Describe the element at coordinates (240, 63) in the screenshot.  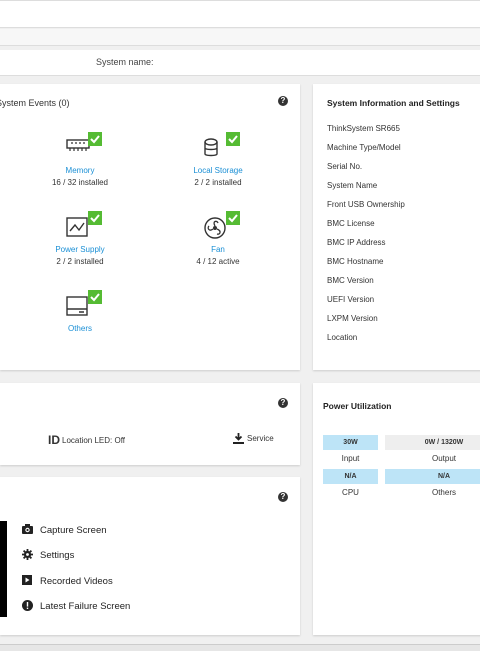
I see `system-name-bar: System name:` at that location.